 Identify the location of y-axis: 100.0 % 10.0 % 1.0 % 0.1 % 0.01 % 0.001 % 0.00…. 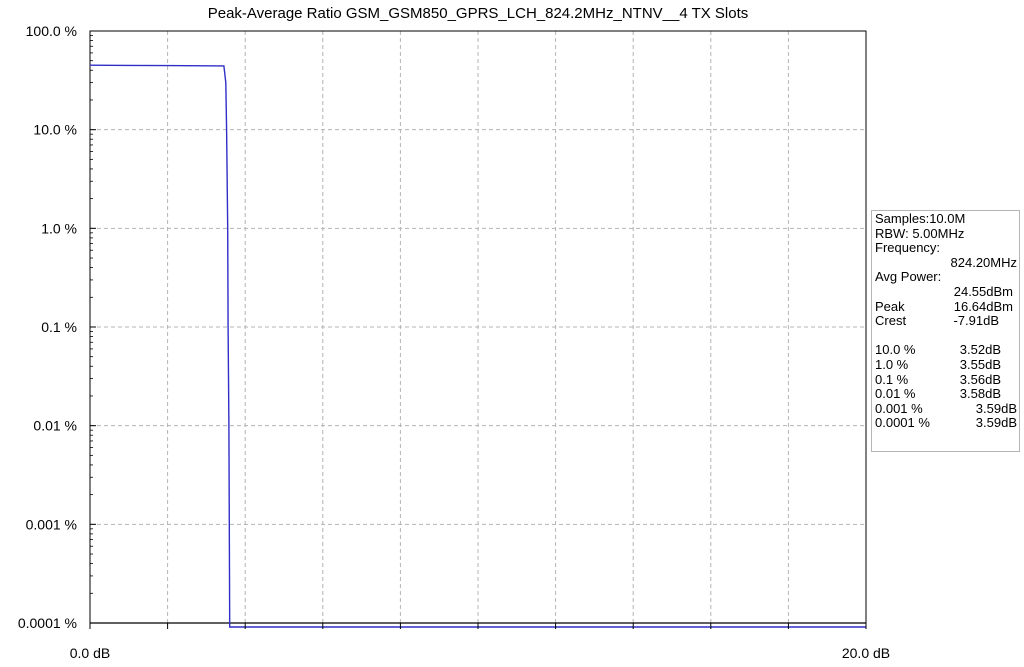
(57, 327).